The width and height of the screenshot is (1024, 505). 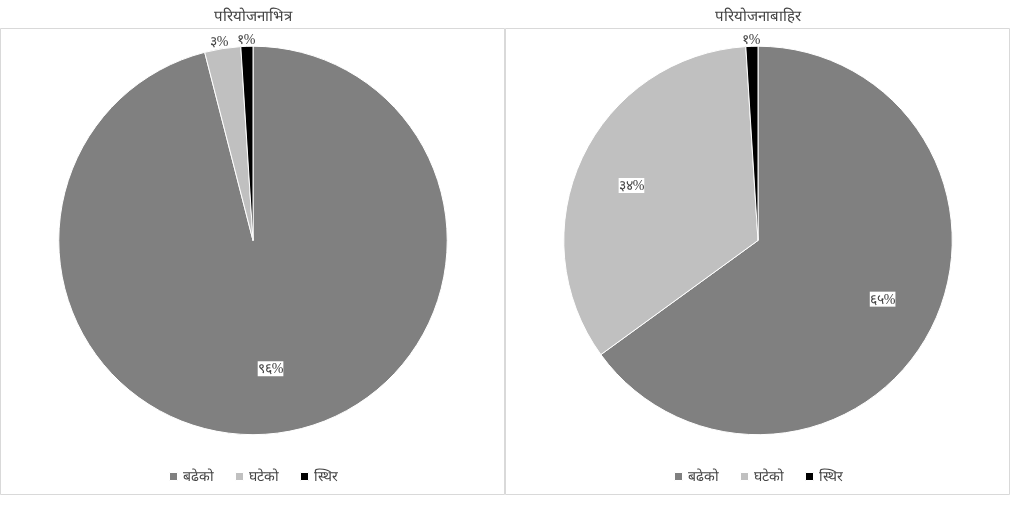 What do you see at coordinates (758, 15) in the screenshot?
I see `chart-title: परियोजनाबाहिर` at bounding box center [758, 15].